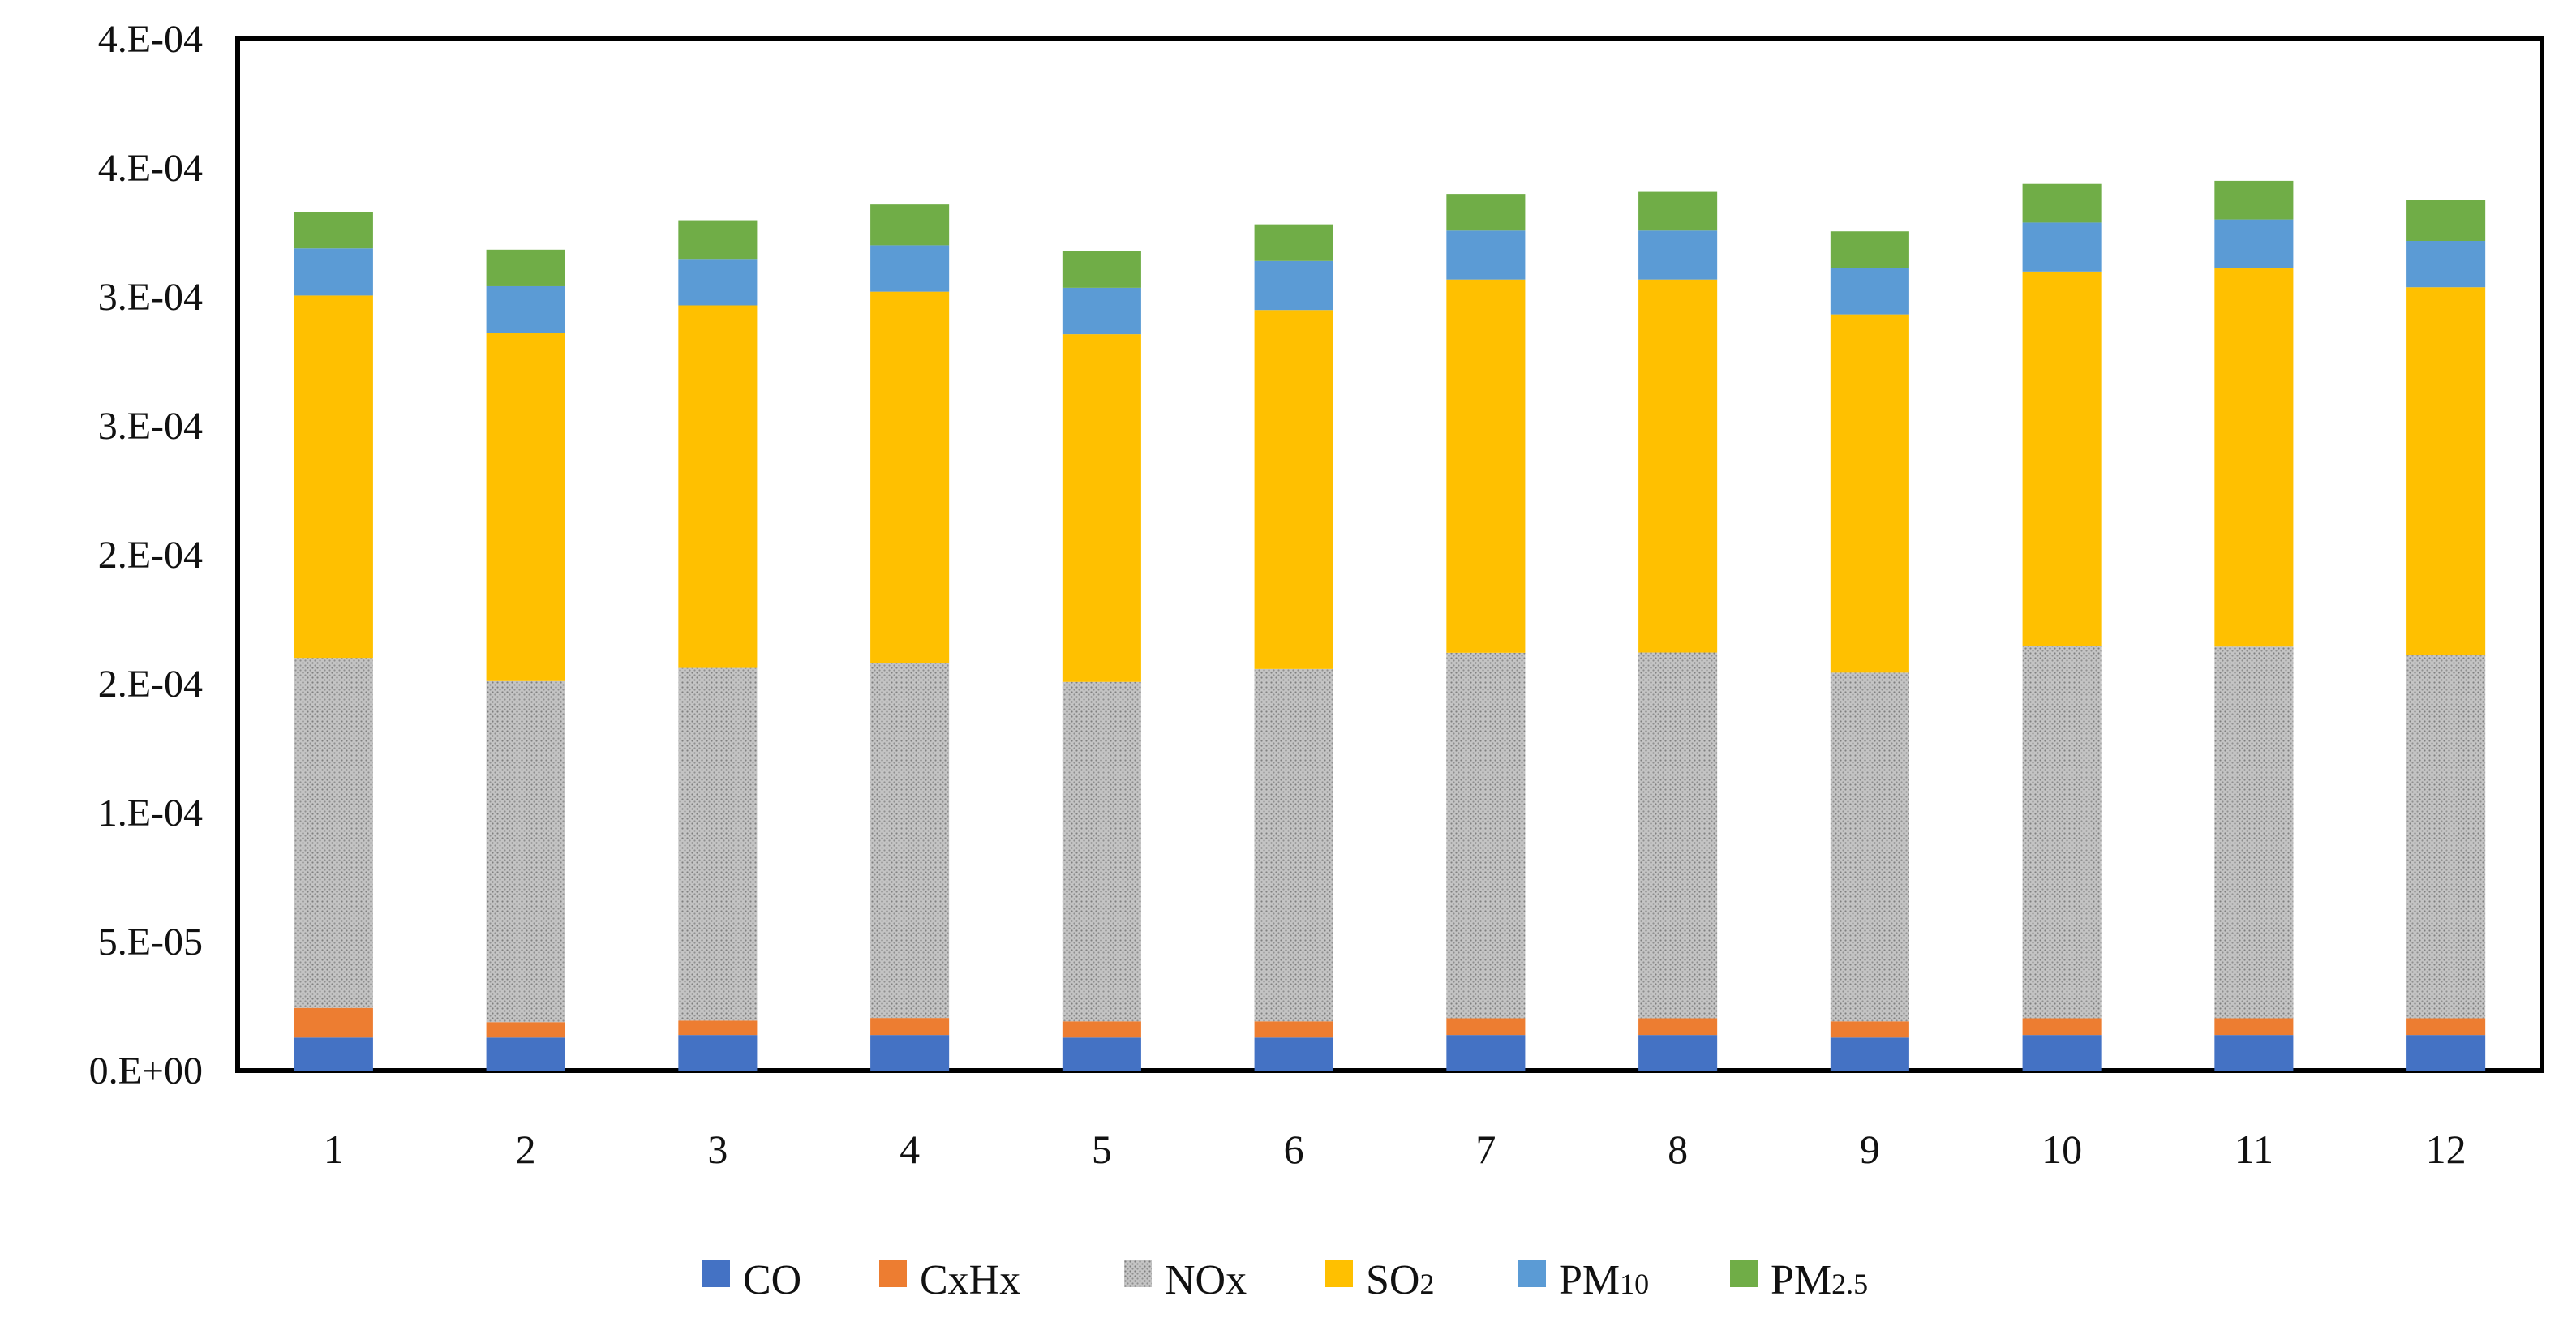 This screenshot has height=1322, width=2576. Describe the element at coordinates (716, 1273) in the screenshot. I see `legend-swatch-co` at that location.